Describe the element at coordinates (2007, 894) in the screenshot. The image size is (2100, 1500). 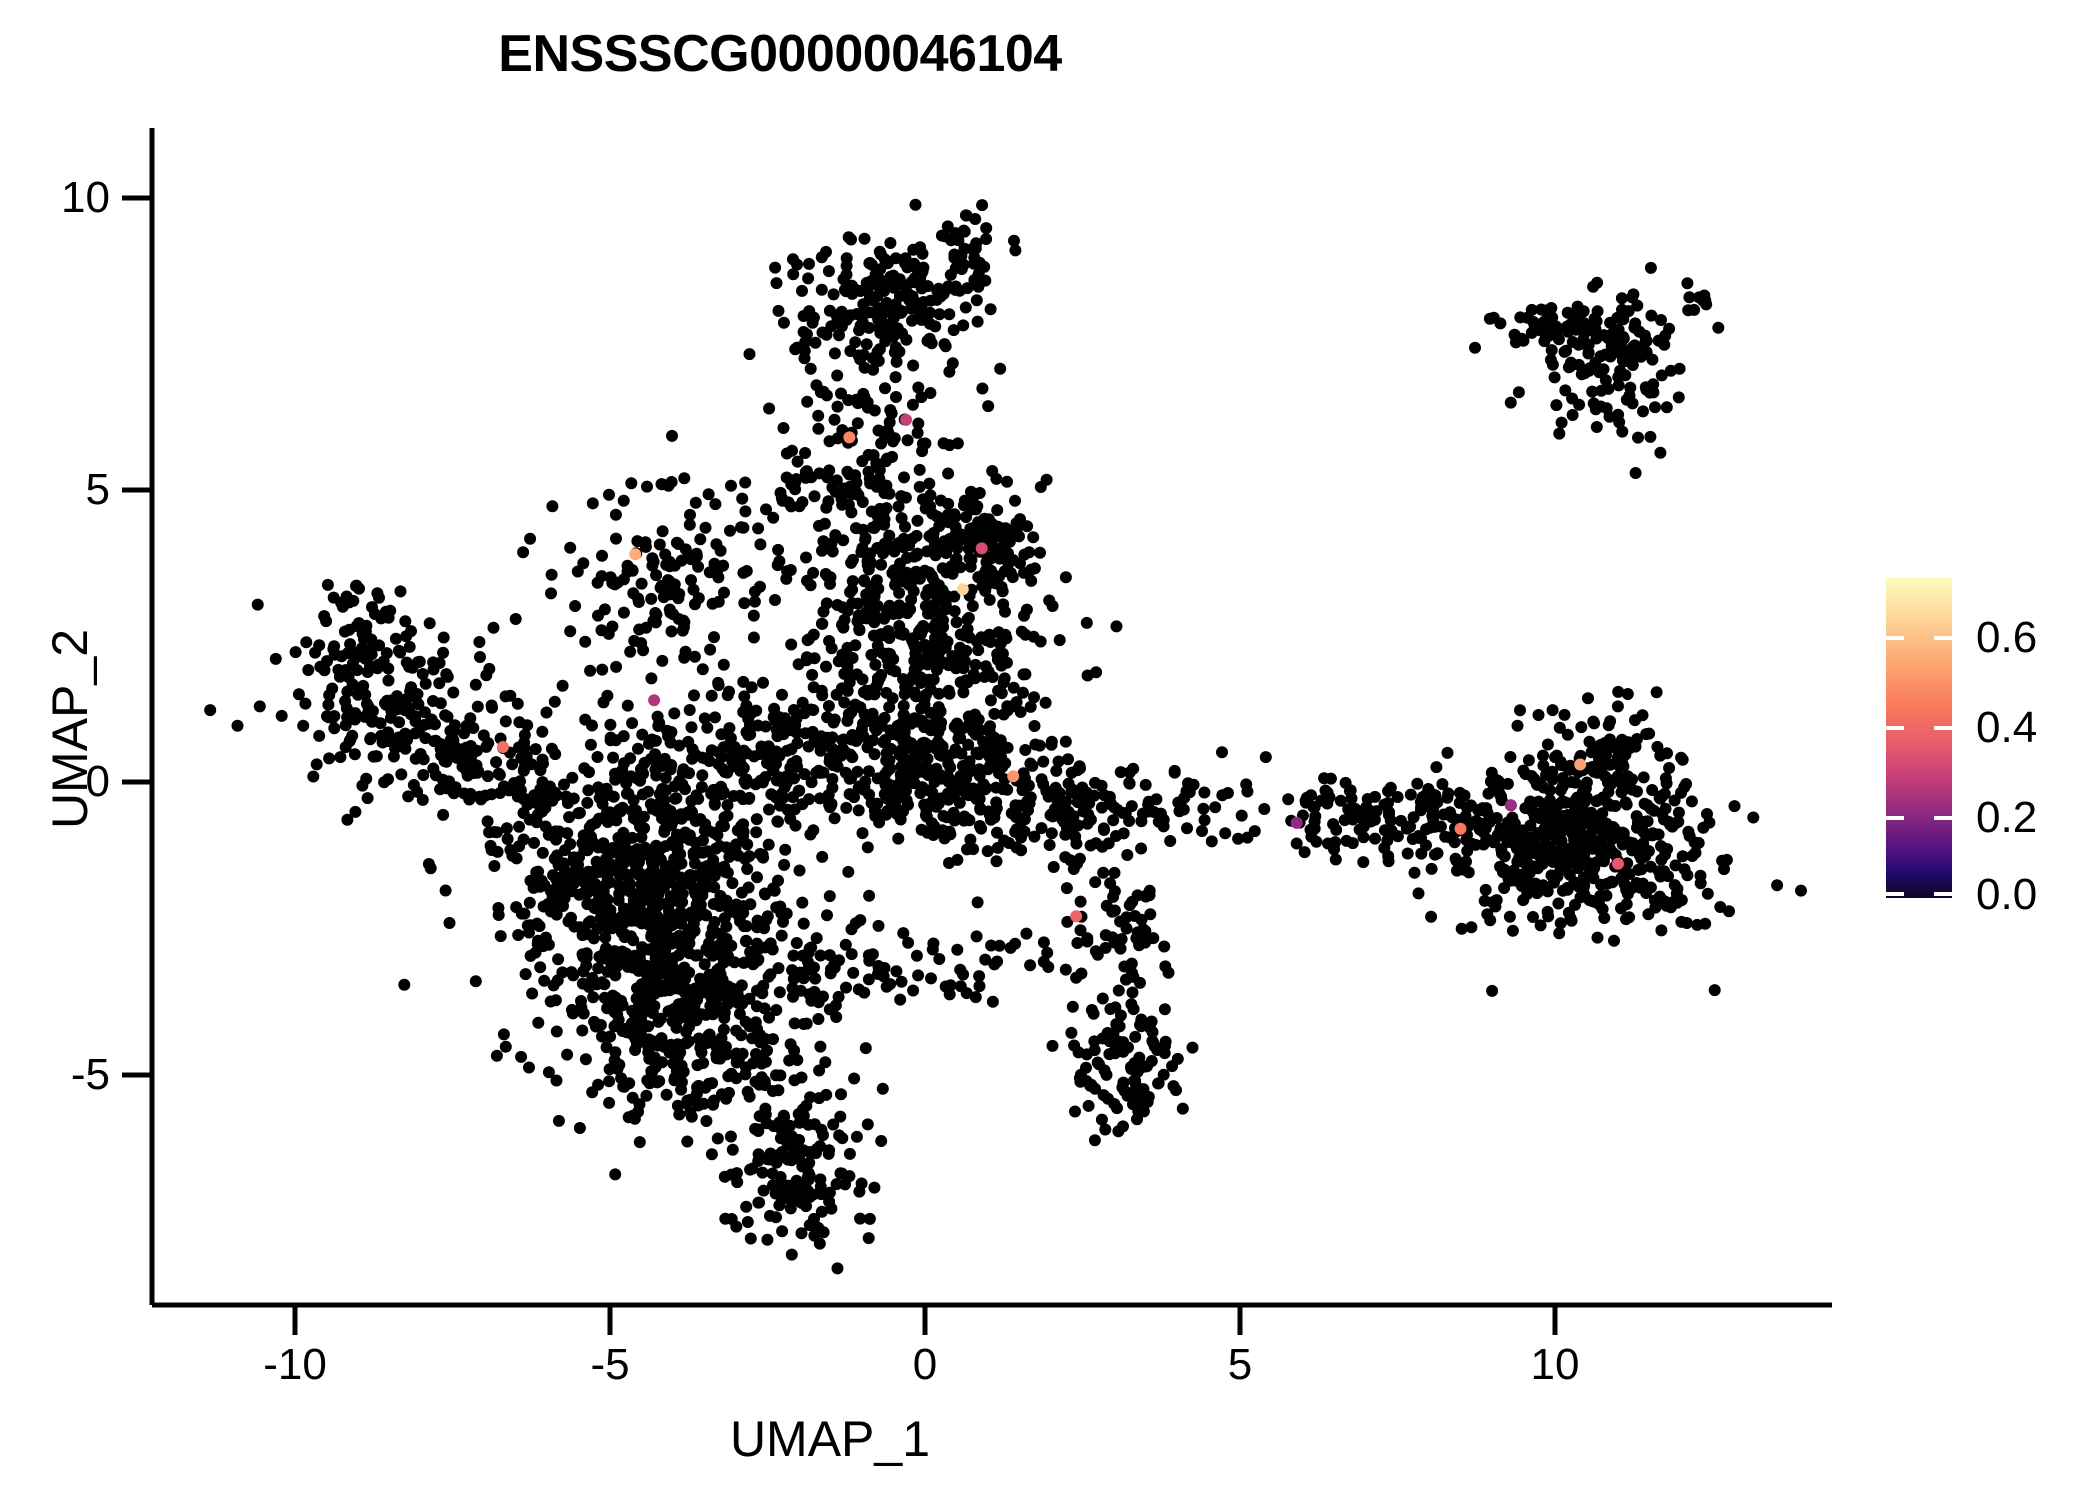
I see `colorbar-label-3: 0.0` at that location.